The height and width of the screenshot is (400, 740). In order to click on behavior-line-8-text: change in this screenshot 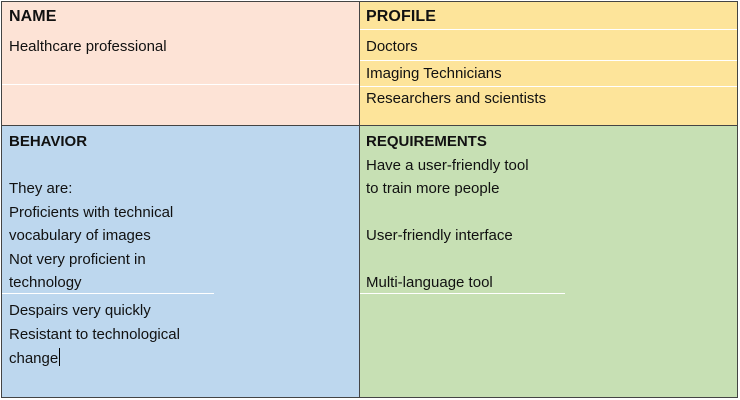, I will do `click(34, 358)`.